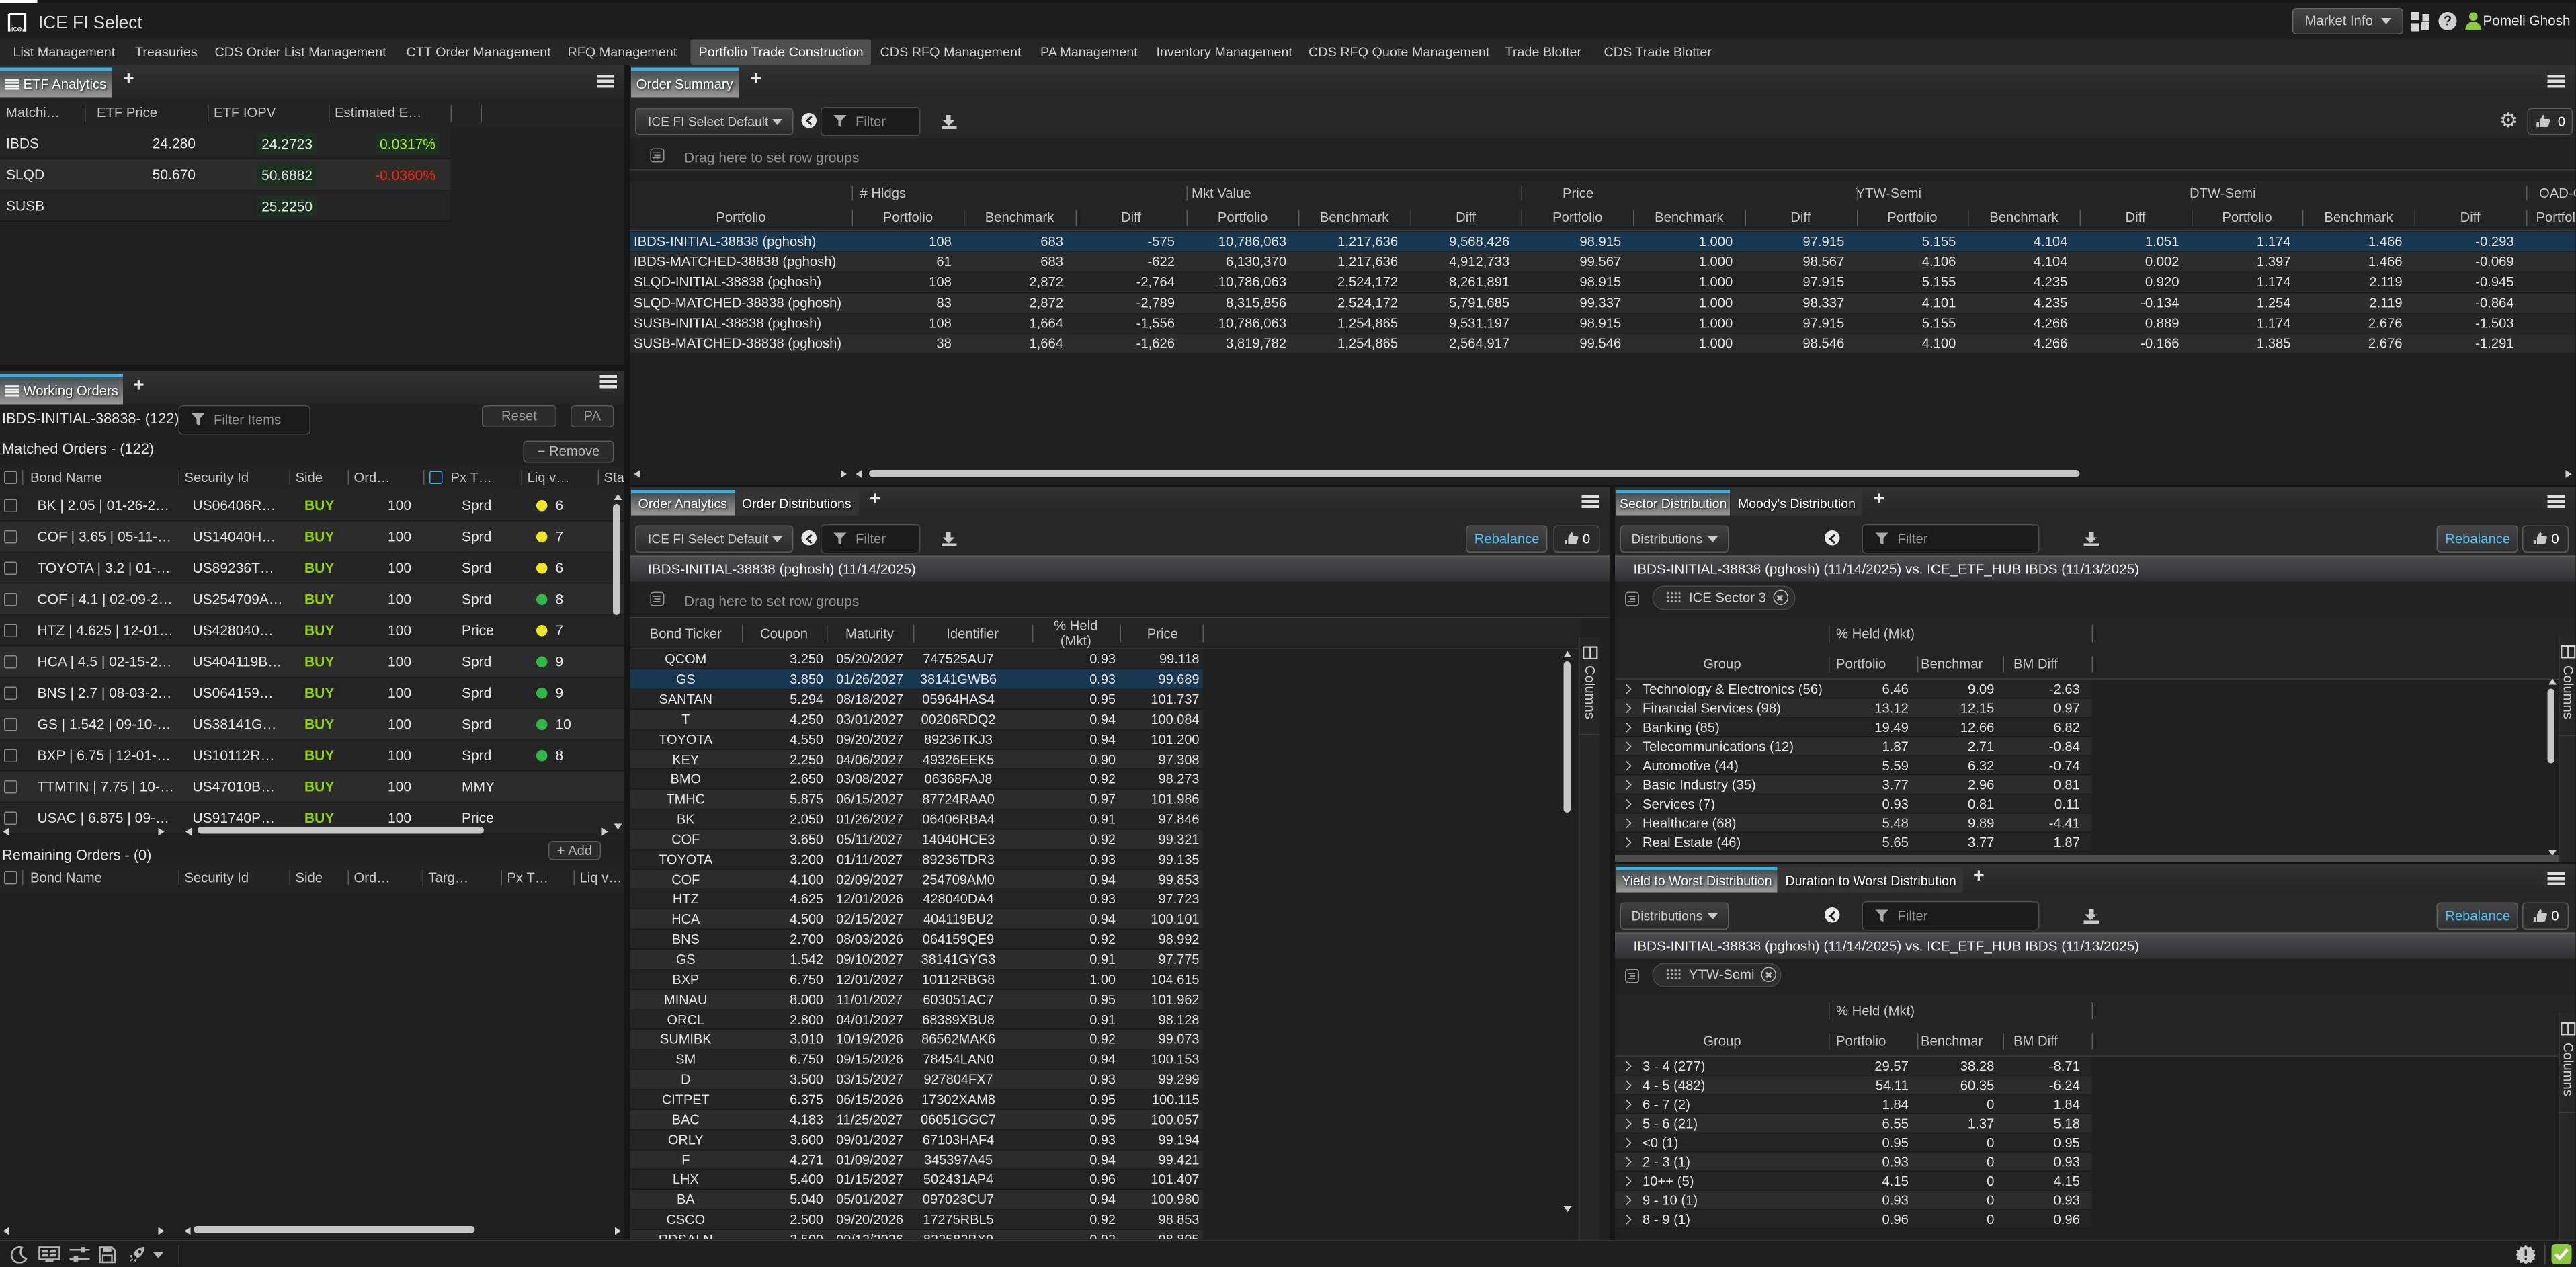  Describe the element at coordinates (16, 28) in the screenshot. I see `svg-text: ice` at that location.